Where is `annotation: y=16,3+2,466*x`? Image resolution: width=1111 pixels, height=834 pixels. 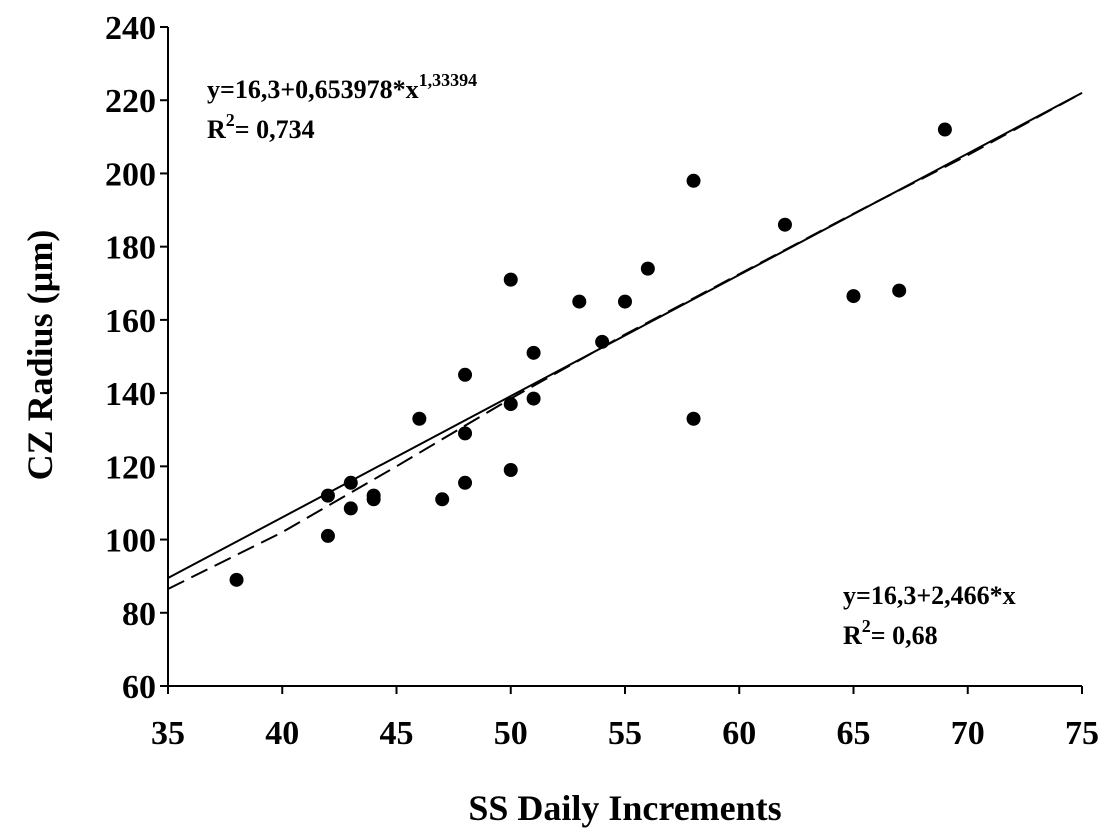 annotation: y=16,3+2,466*x is located at coordinates (929, 595).